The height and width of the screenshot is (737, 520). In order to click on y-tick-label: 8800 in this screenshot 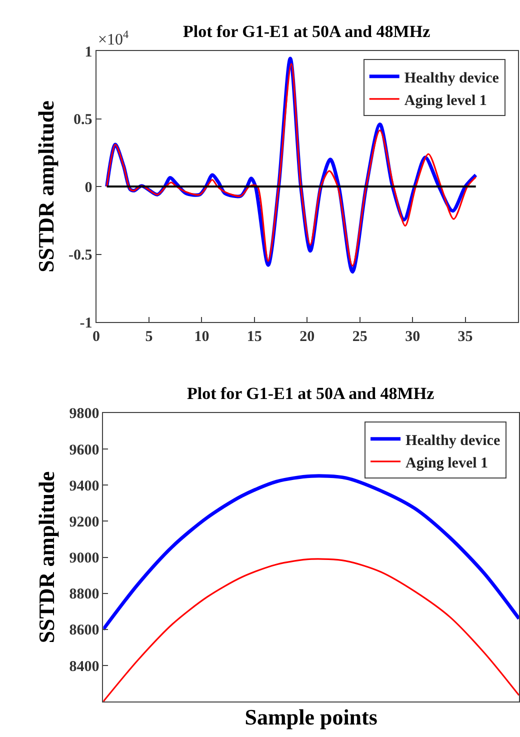, I will do `click(84, 594)`.